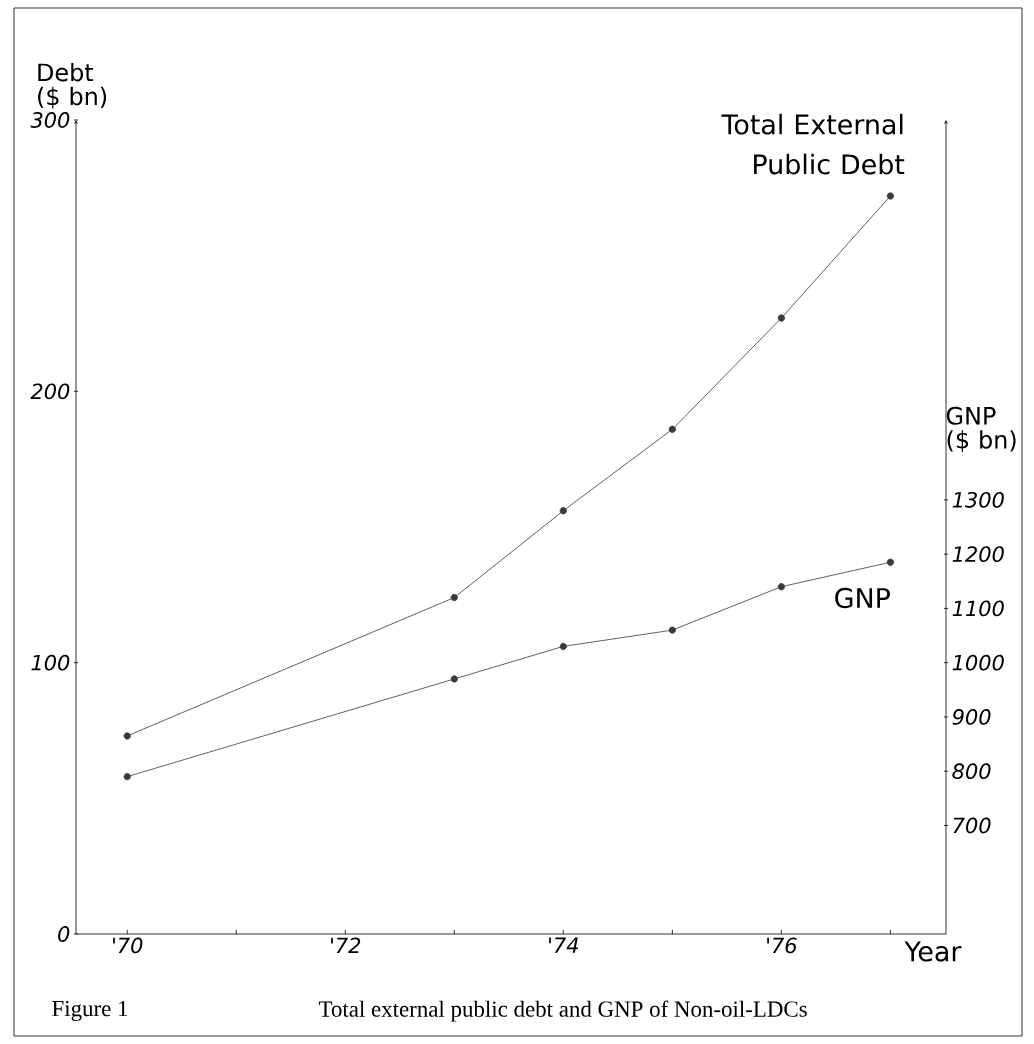  Describe the element at coordinates (933, 951) in the screenshot. I see `x-axis-title: Year` at that location.